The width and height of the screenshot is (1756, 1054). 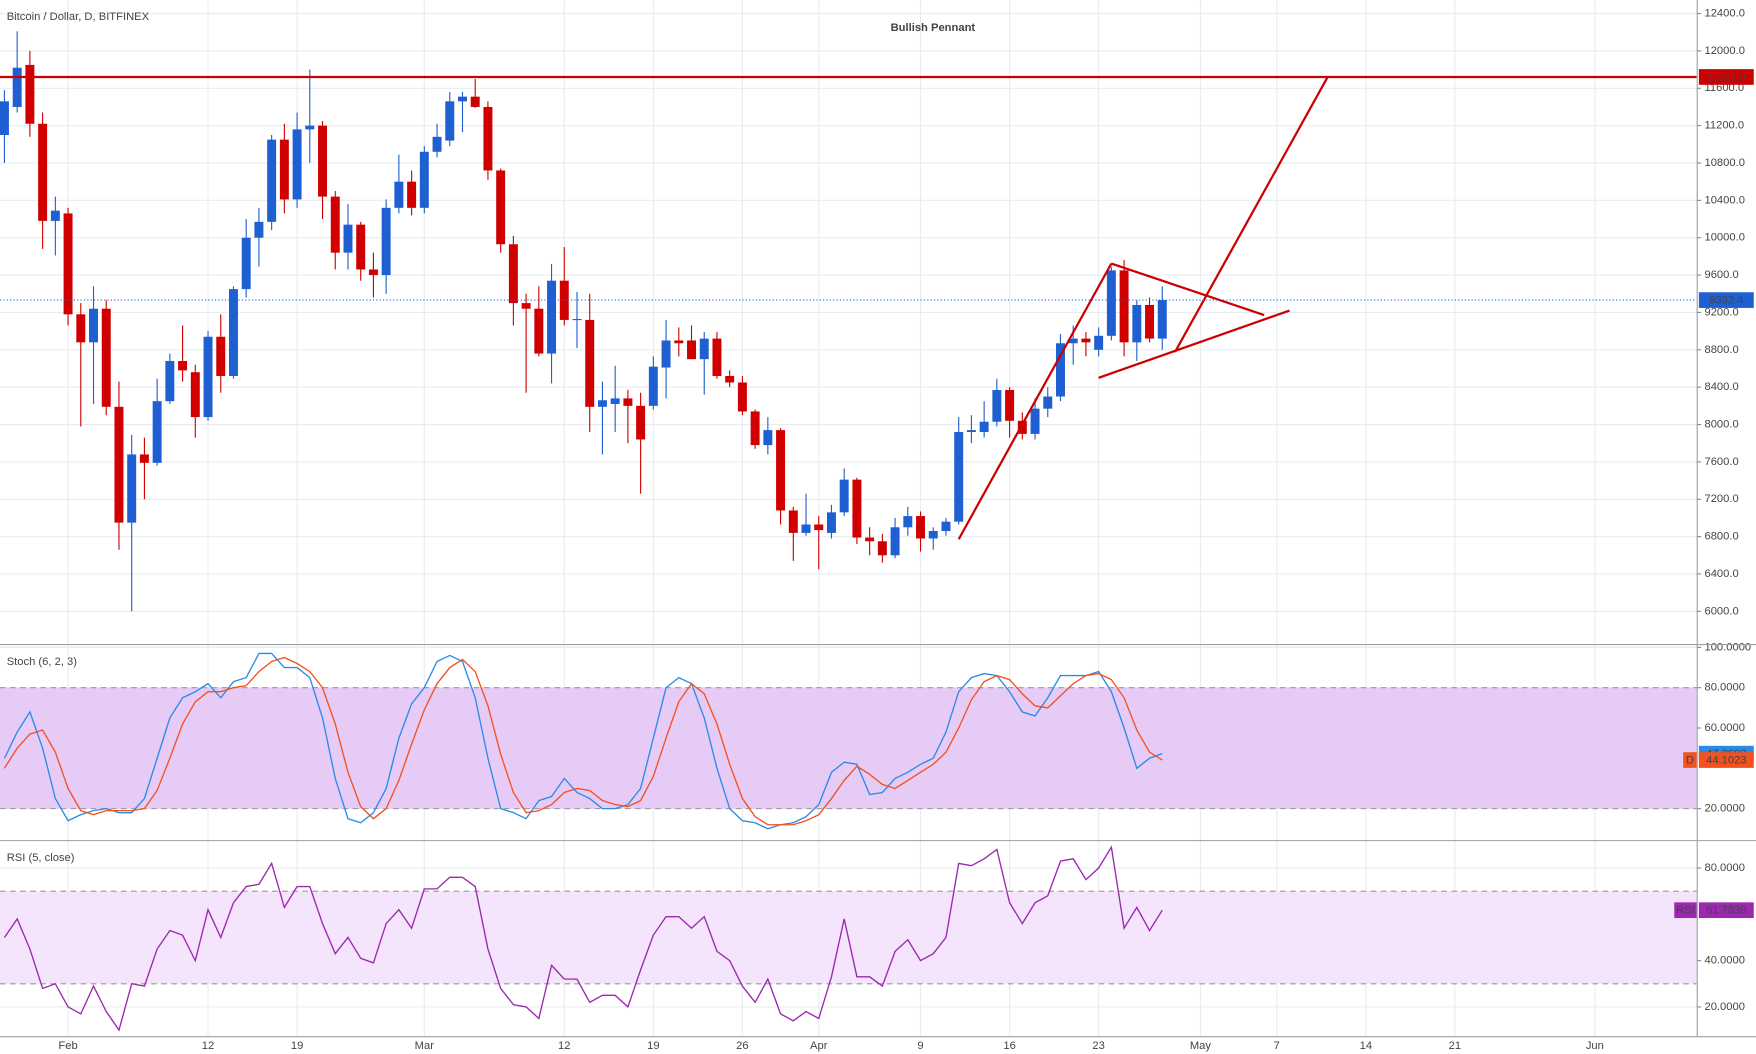 What do you see at coordinates (1721, 499) in the screenshot?
I see `y-tick-label: 7200.0` at bounding box center [1721, 499].